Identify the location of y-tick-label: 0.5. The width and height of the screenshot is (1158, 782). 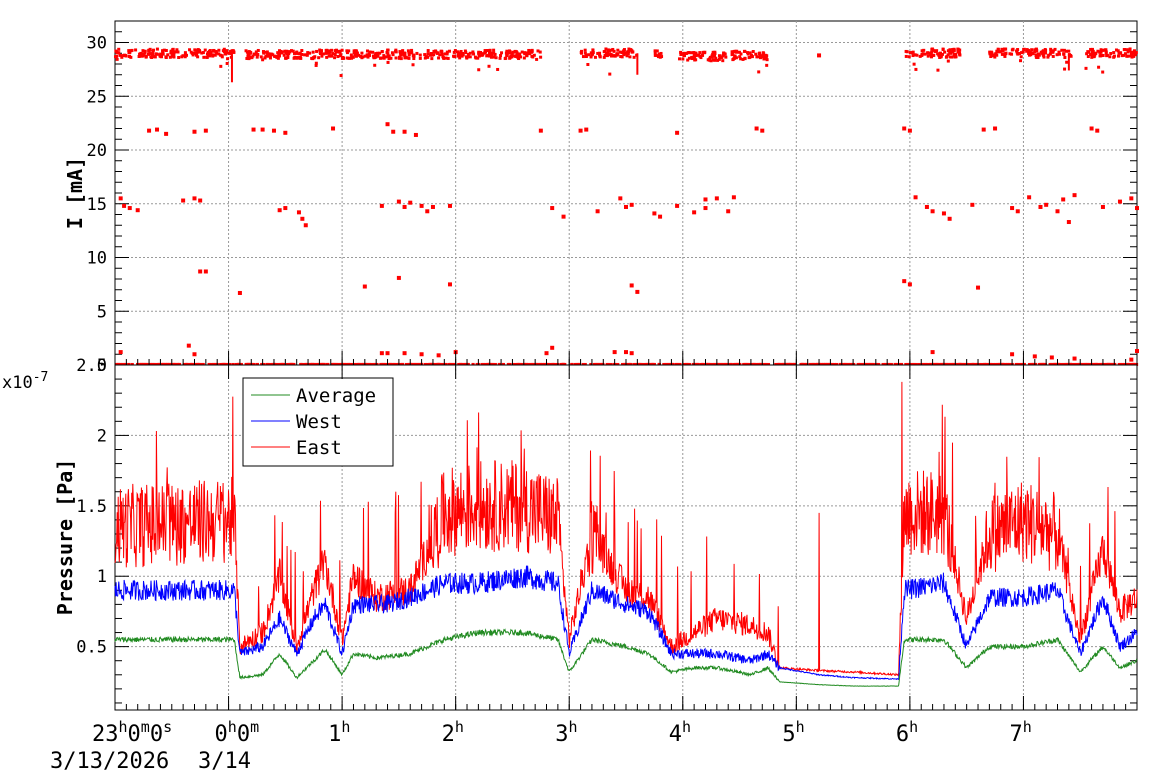
(91, 648).